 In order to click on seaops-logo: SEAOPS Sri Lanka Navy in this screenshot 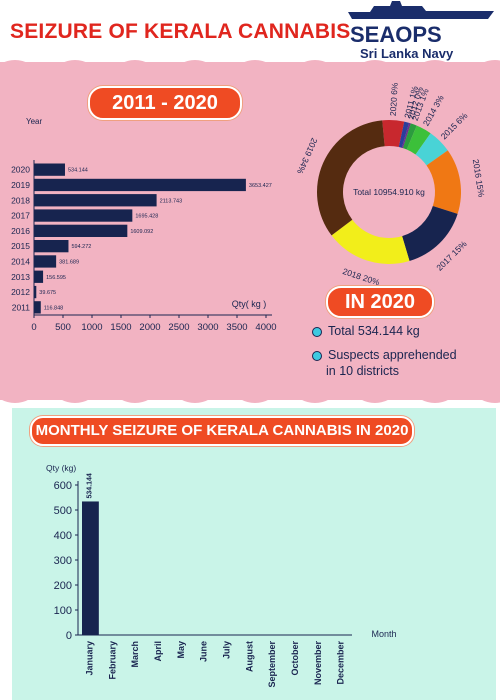, I will do `click(421, 31)`.